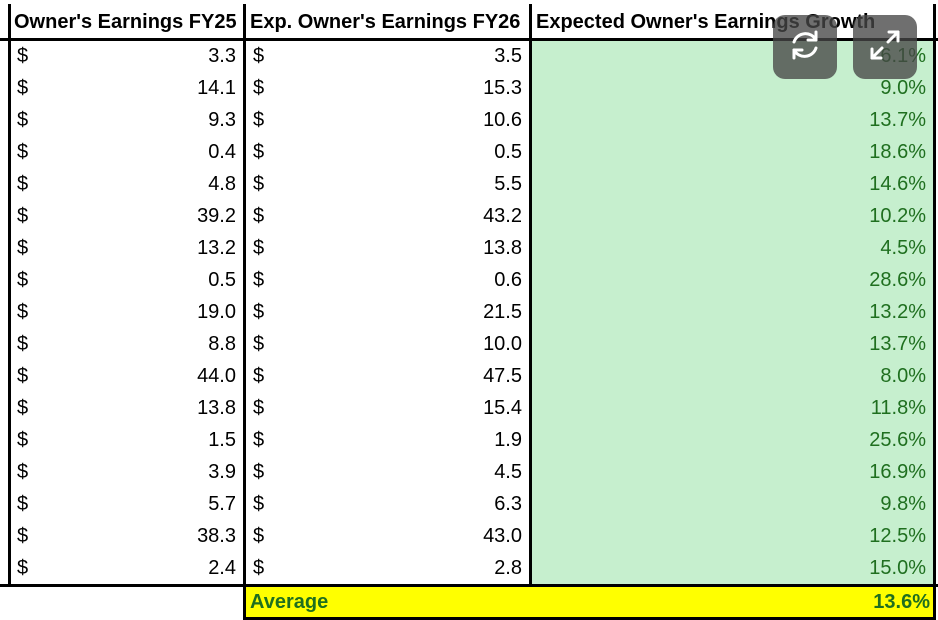  I want to click on fy26-value: 5.5, so click(508, 184).